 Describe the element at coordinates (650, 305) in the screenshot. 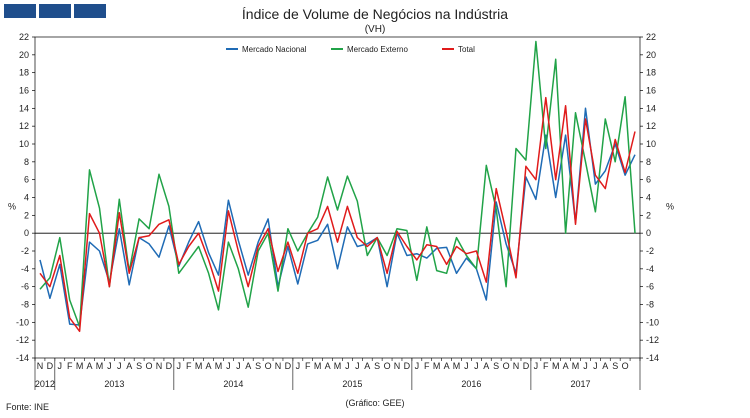

I see `y-tick-label-right: -8` at that location.